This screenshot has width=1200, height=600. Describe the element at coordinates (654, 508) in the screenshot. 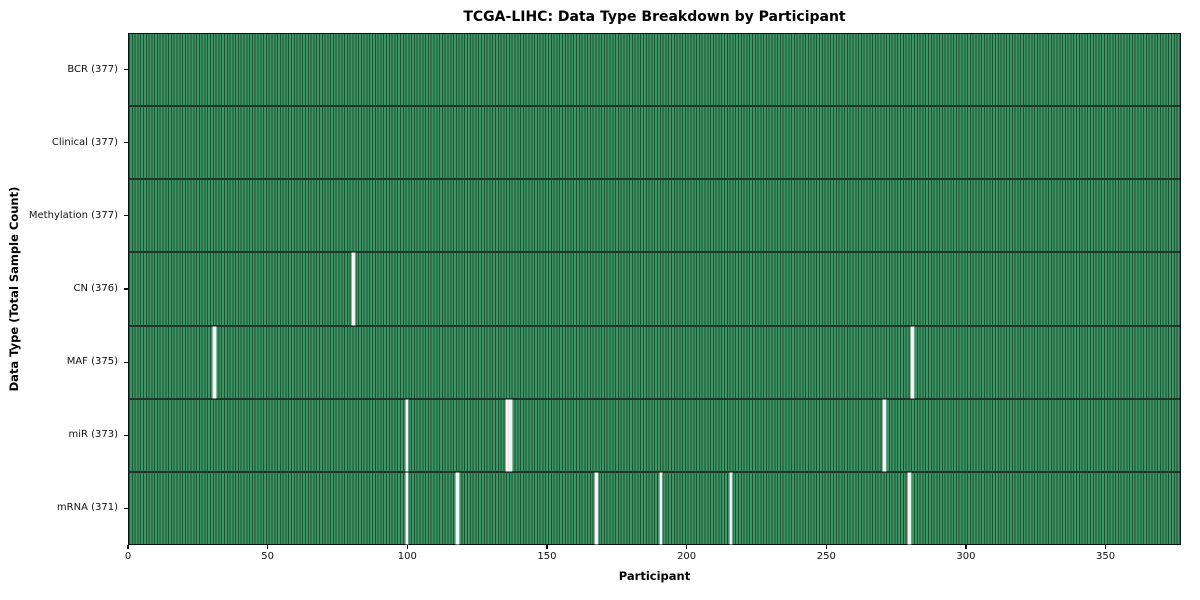

I see `heatmap-row-mRNA` at that location.